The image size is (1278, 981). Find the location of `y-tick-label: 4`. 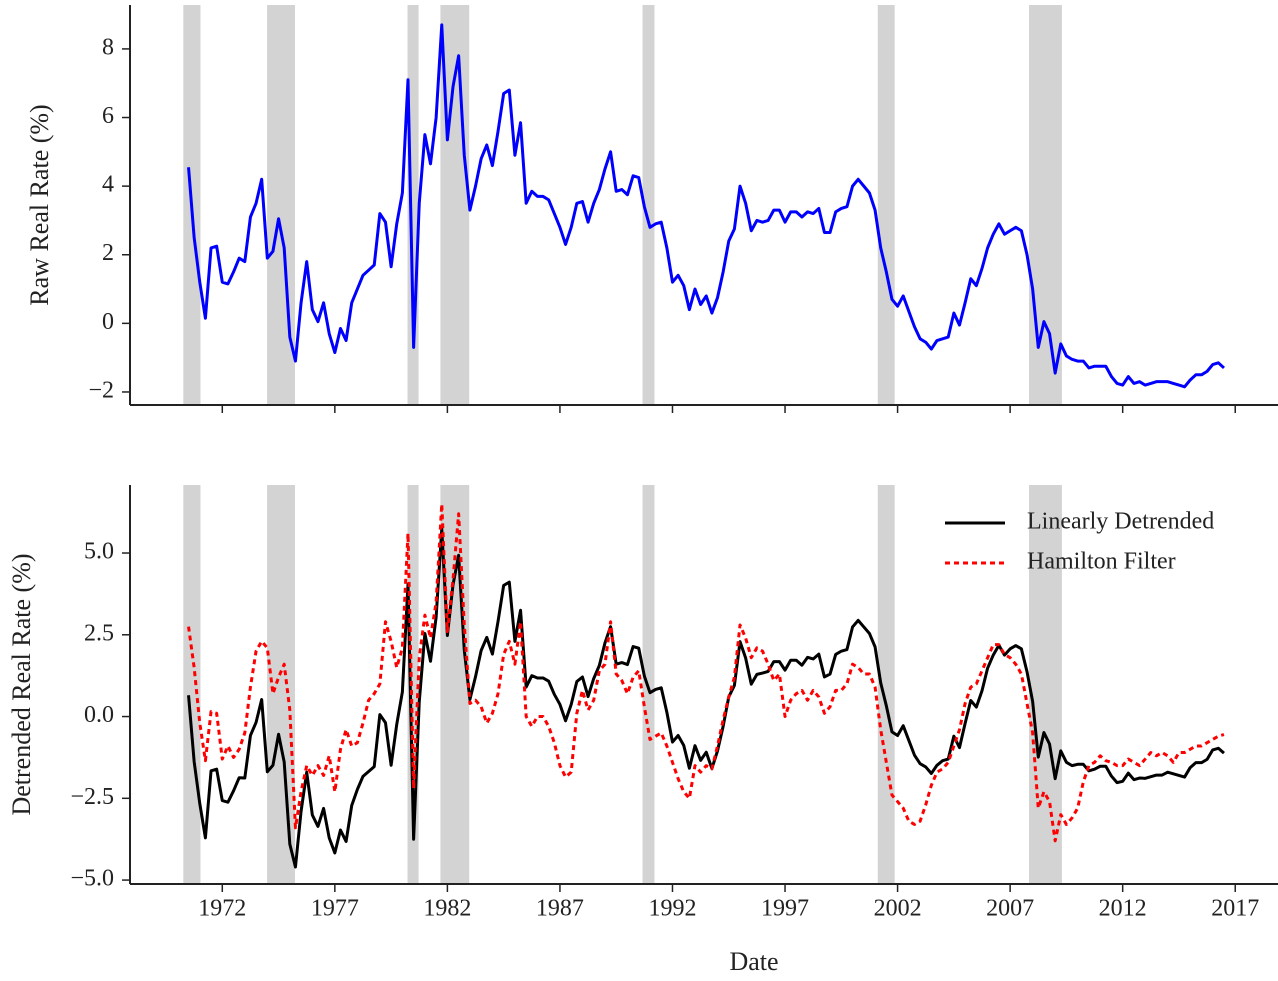

y-tick-label: 4 is located at coordinates (108, 185).